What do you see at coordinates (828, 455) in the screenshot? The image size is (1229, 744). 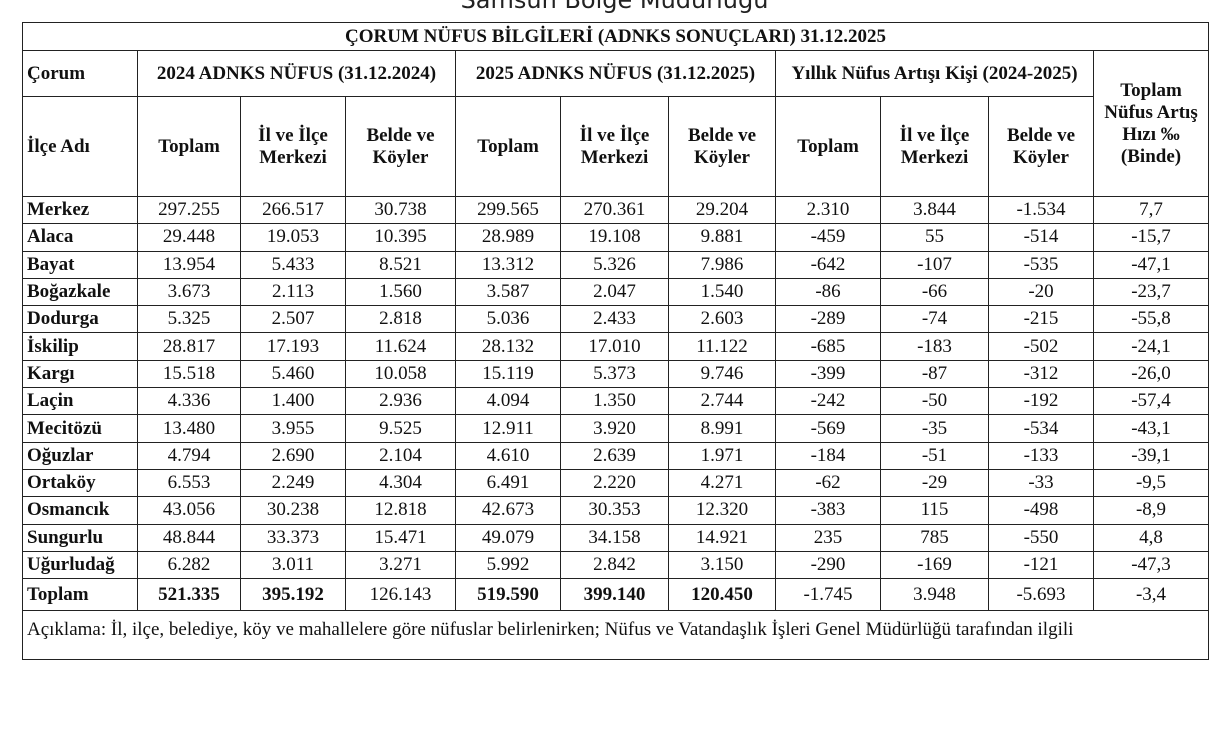 I see `cell: -184` at bounding box center [828, 455].